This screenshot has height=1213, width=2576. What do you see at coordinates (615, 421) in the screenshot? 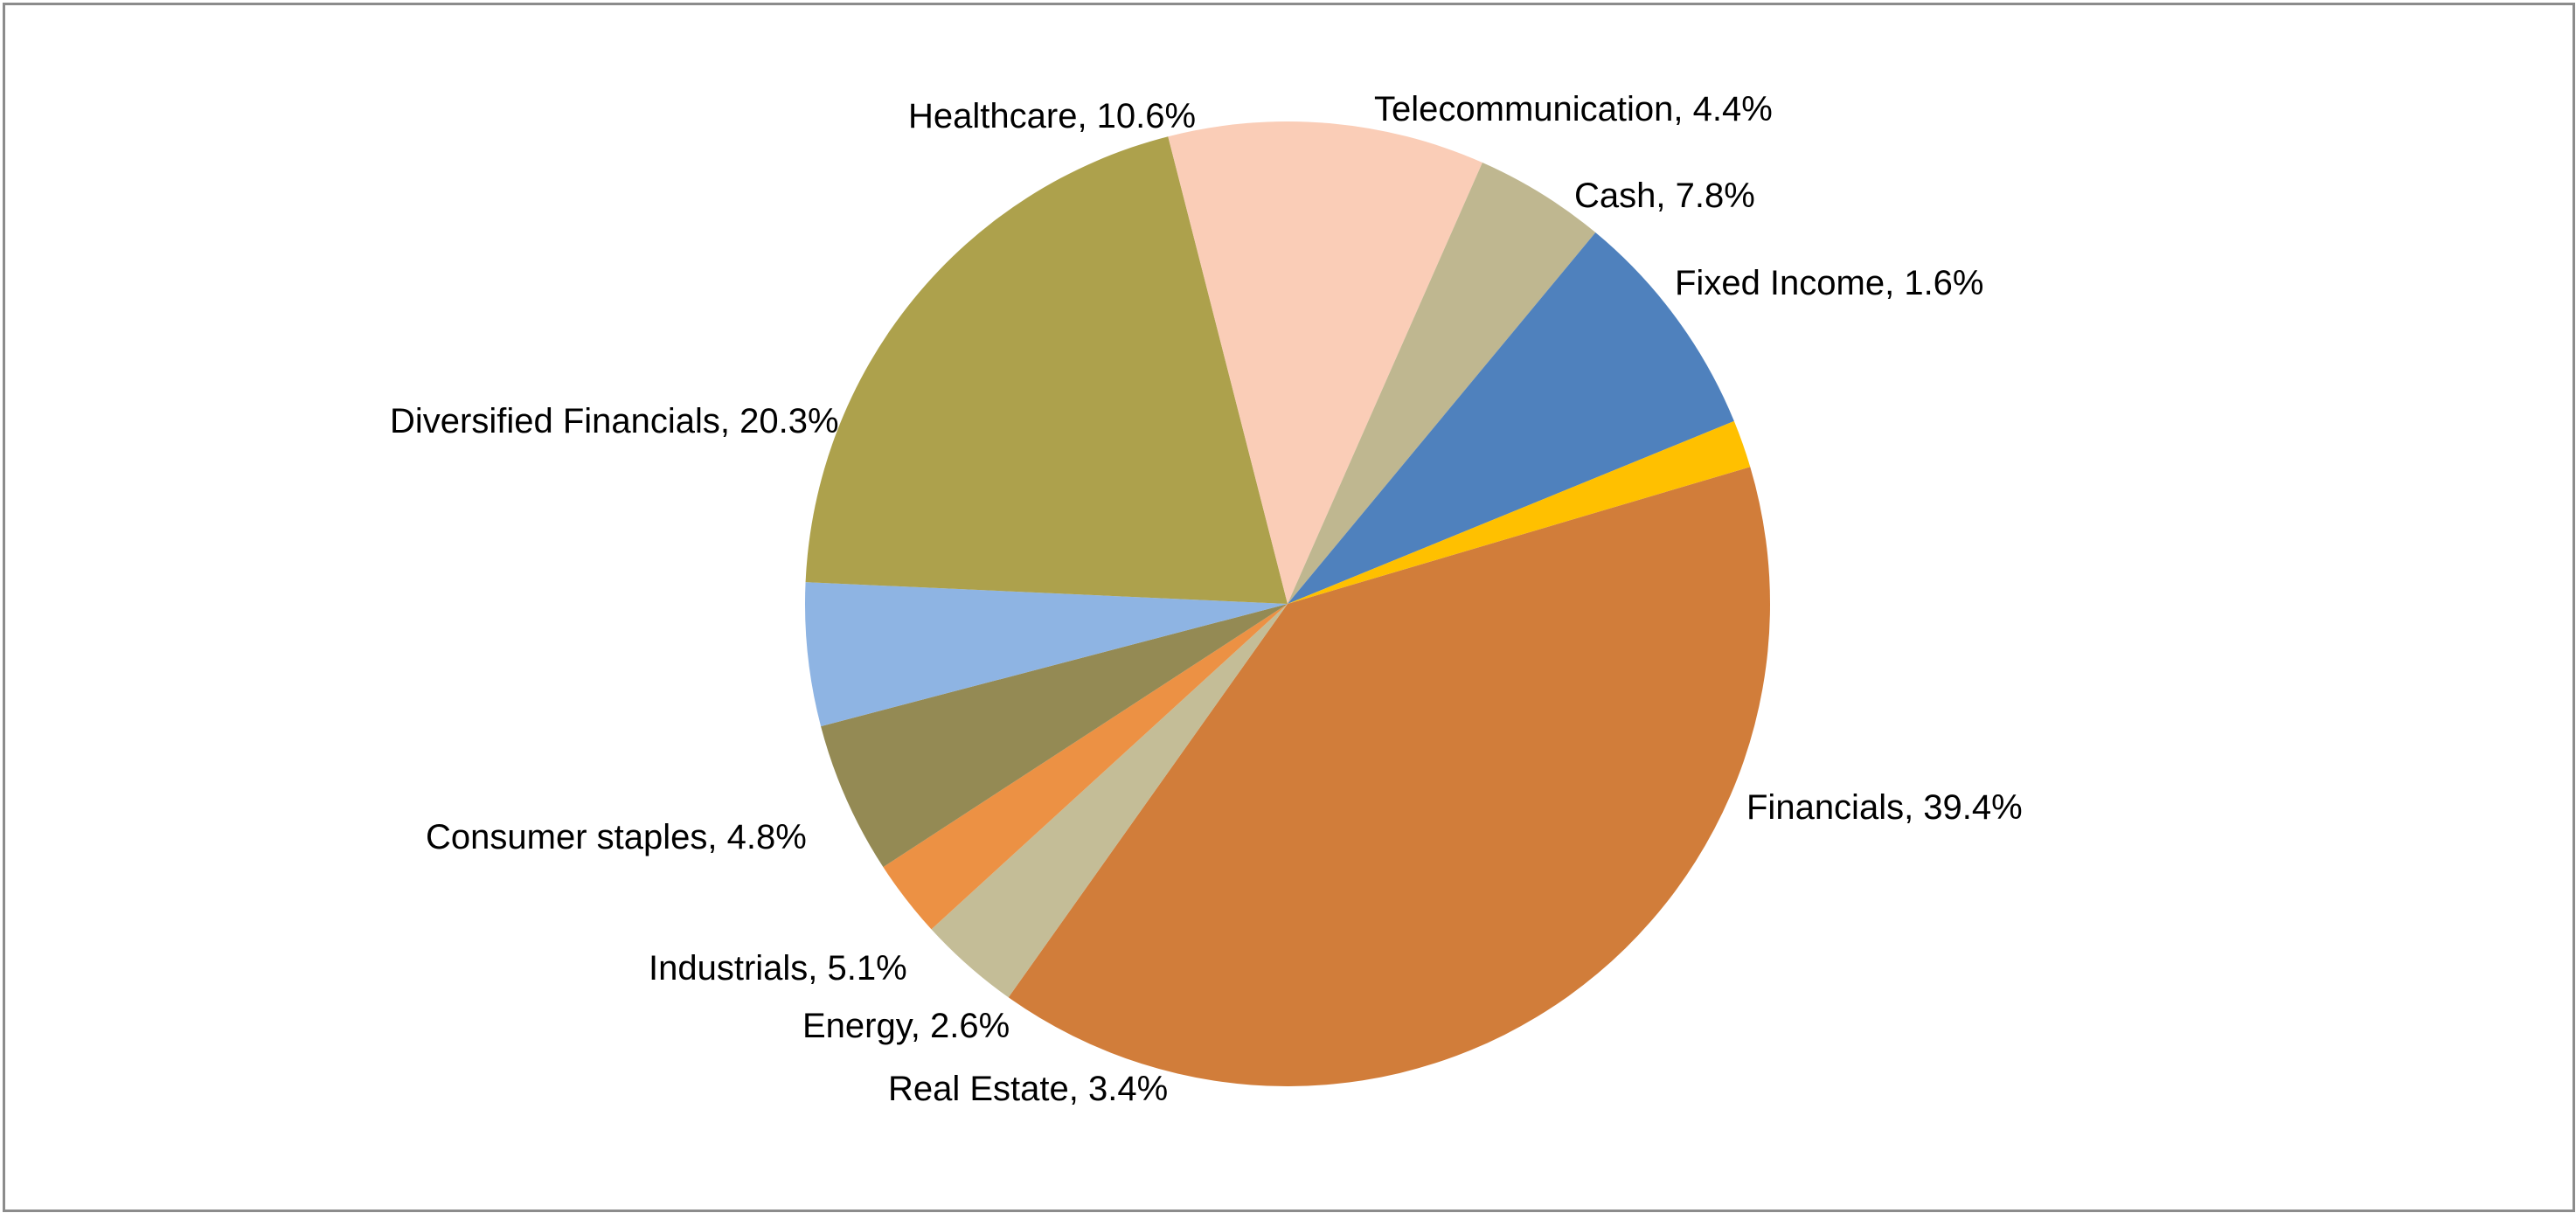
I see `slice-label-diversified-financials: Diversified Financials, 20.3%` at bounding box center [615, 421].